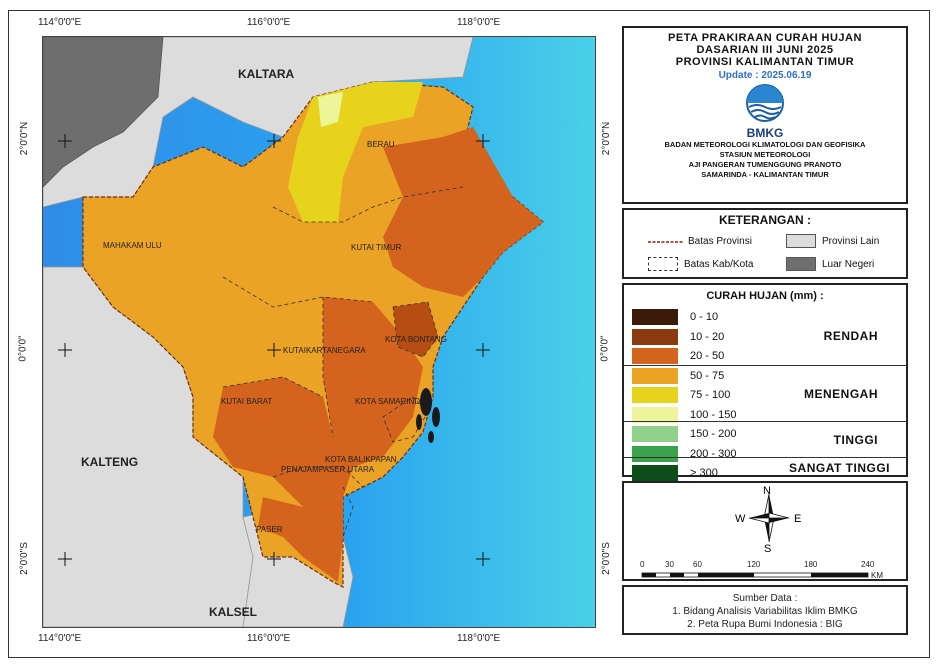  I want to click on legend-batas-provinsi: Batas Provinsi, so click(700, 241).